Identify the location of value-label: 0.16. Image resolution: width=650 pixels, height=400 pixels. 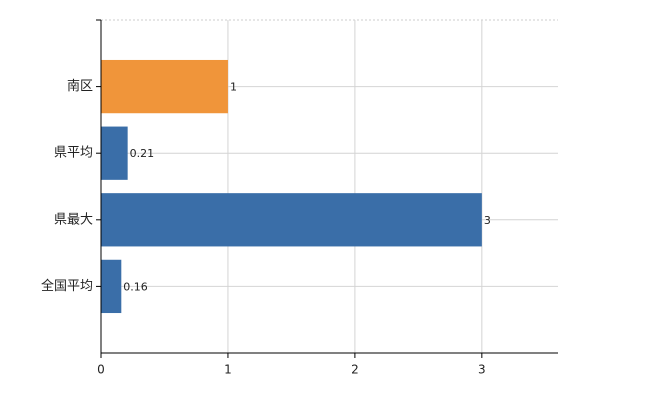
(135, 286).